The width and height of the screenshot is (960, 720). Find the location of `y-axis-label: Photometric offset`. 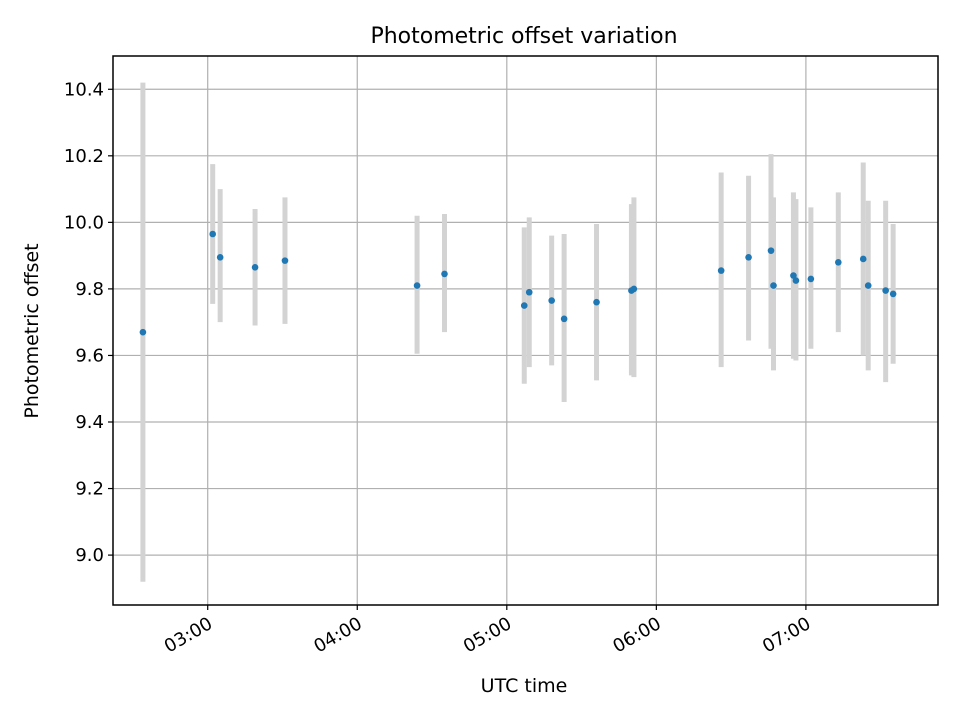

y-axis-label: Photometric offset is located at coordinates (32, 330).